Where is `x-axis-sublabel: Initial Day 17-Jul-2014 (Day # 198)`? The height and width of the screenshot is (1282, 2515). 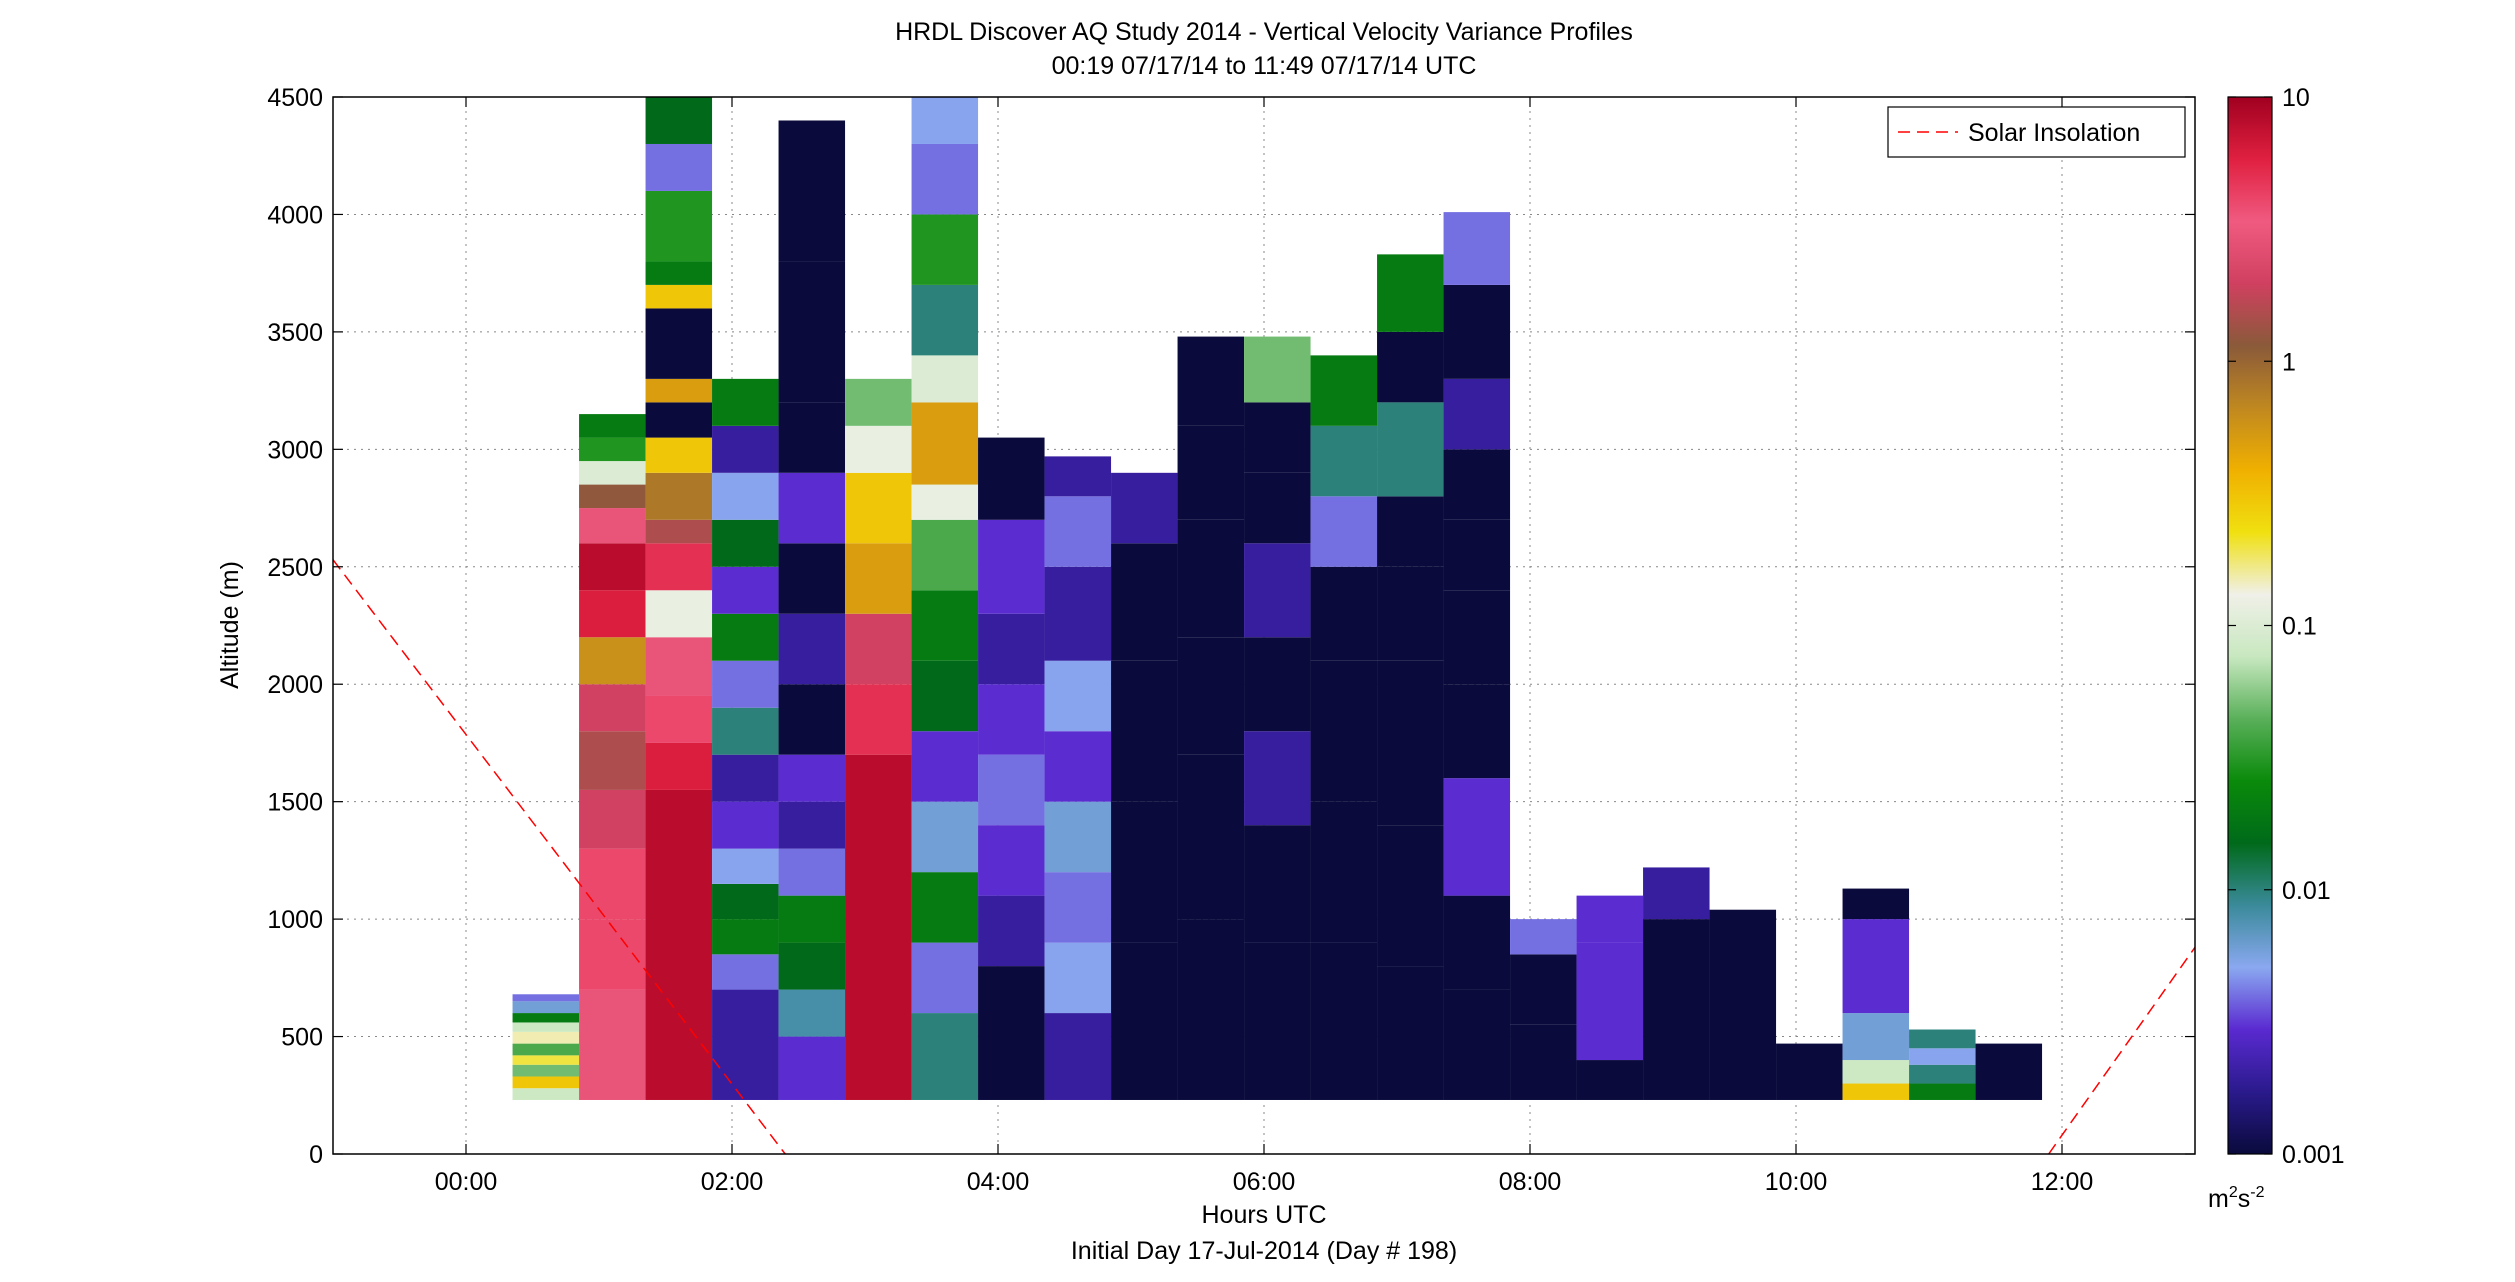 x-axis-sublabel: Initial Day 17-Jul-2014 (Day # 198) is located at coordinates (1264, 1251).